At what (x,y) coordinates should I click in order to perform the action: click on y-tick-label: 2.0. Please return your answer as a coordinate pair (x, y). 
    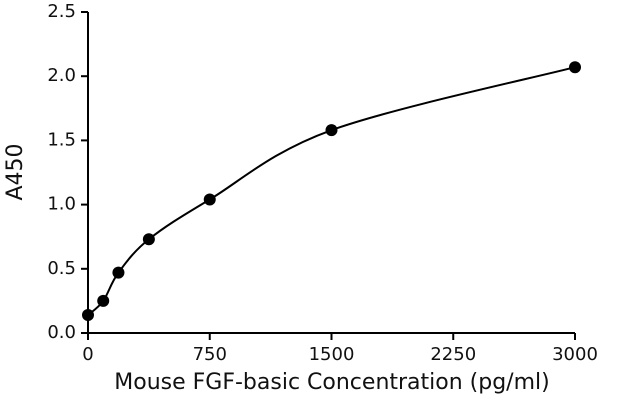
    Looking at the image, I should click on (61, 75).